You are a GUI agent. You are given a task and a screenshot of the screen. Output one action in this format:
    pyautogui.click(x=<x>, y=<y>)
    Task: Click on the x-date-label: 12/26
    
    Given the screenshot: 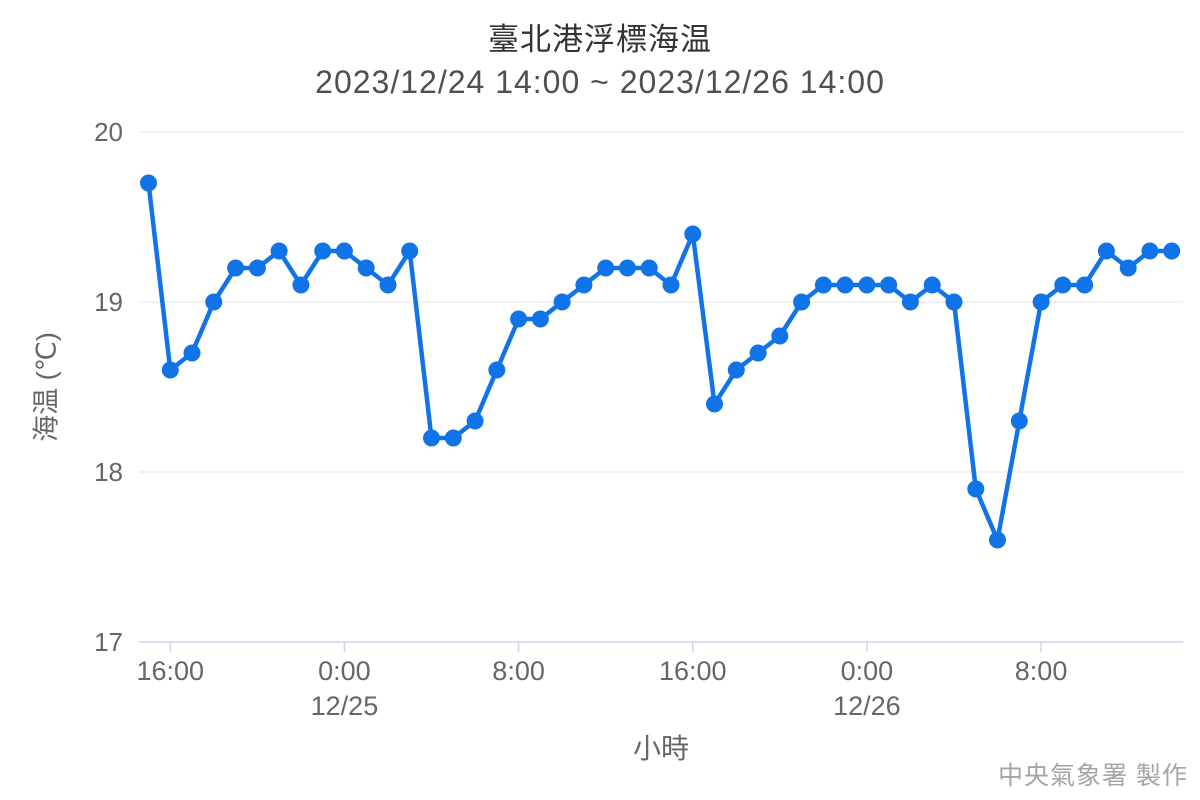 What is the action you would take?
    pyautogui.click(x=867, y=706)
    